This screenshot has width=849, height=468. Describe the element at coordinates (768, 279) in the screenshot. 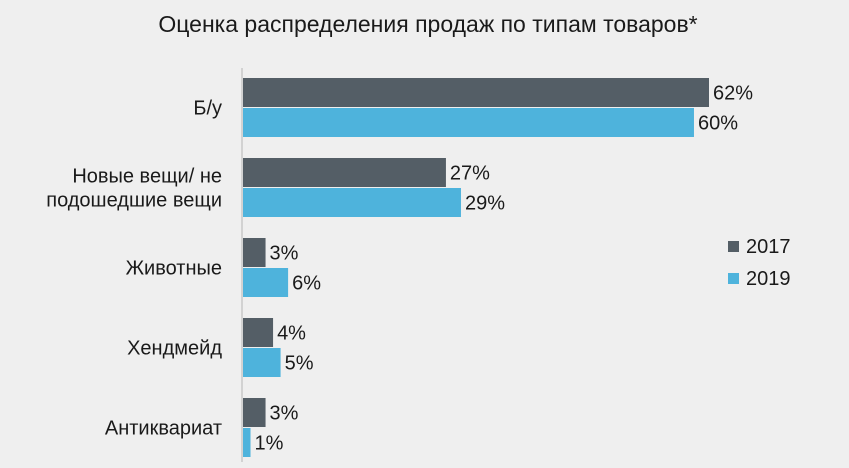

I see `legend-label-2019: 2019` at that location.